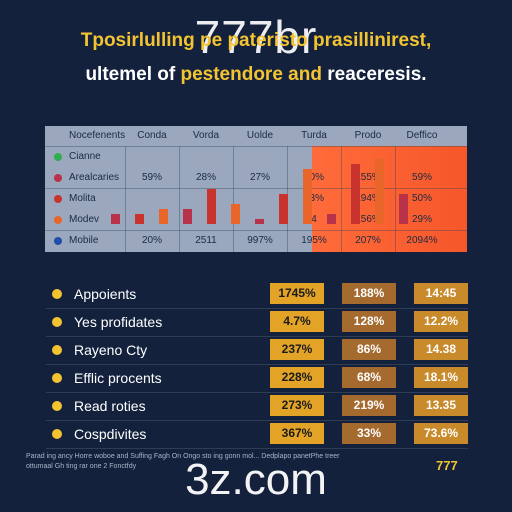 This screenshot has height=512, width=512. What do you see at coordinates (256, 479) in the screenshot?
I see `watermark-bottom: 3z.com` at bounding box center [256, 479].